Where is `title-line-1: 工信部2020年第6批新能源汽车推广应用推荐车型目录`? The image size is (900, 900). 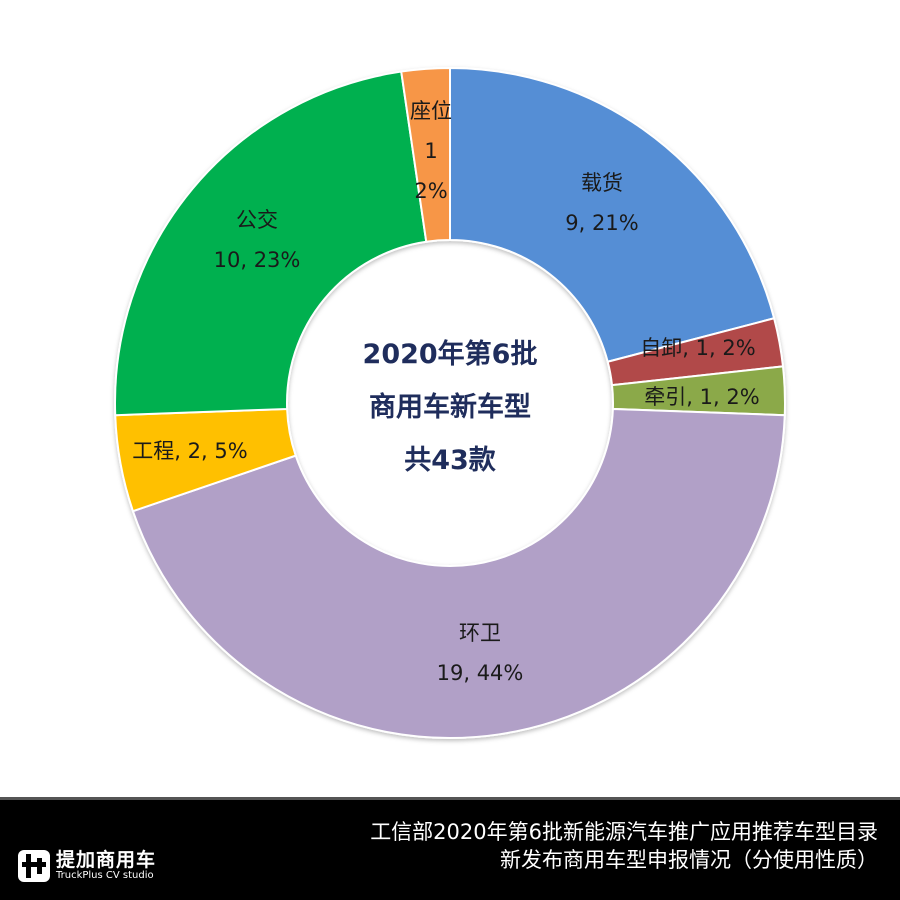
title-line-1: 工信部2020年第6批新能源汽车推广应用推荐车型目录 is located at coordinates (624, 832).